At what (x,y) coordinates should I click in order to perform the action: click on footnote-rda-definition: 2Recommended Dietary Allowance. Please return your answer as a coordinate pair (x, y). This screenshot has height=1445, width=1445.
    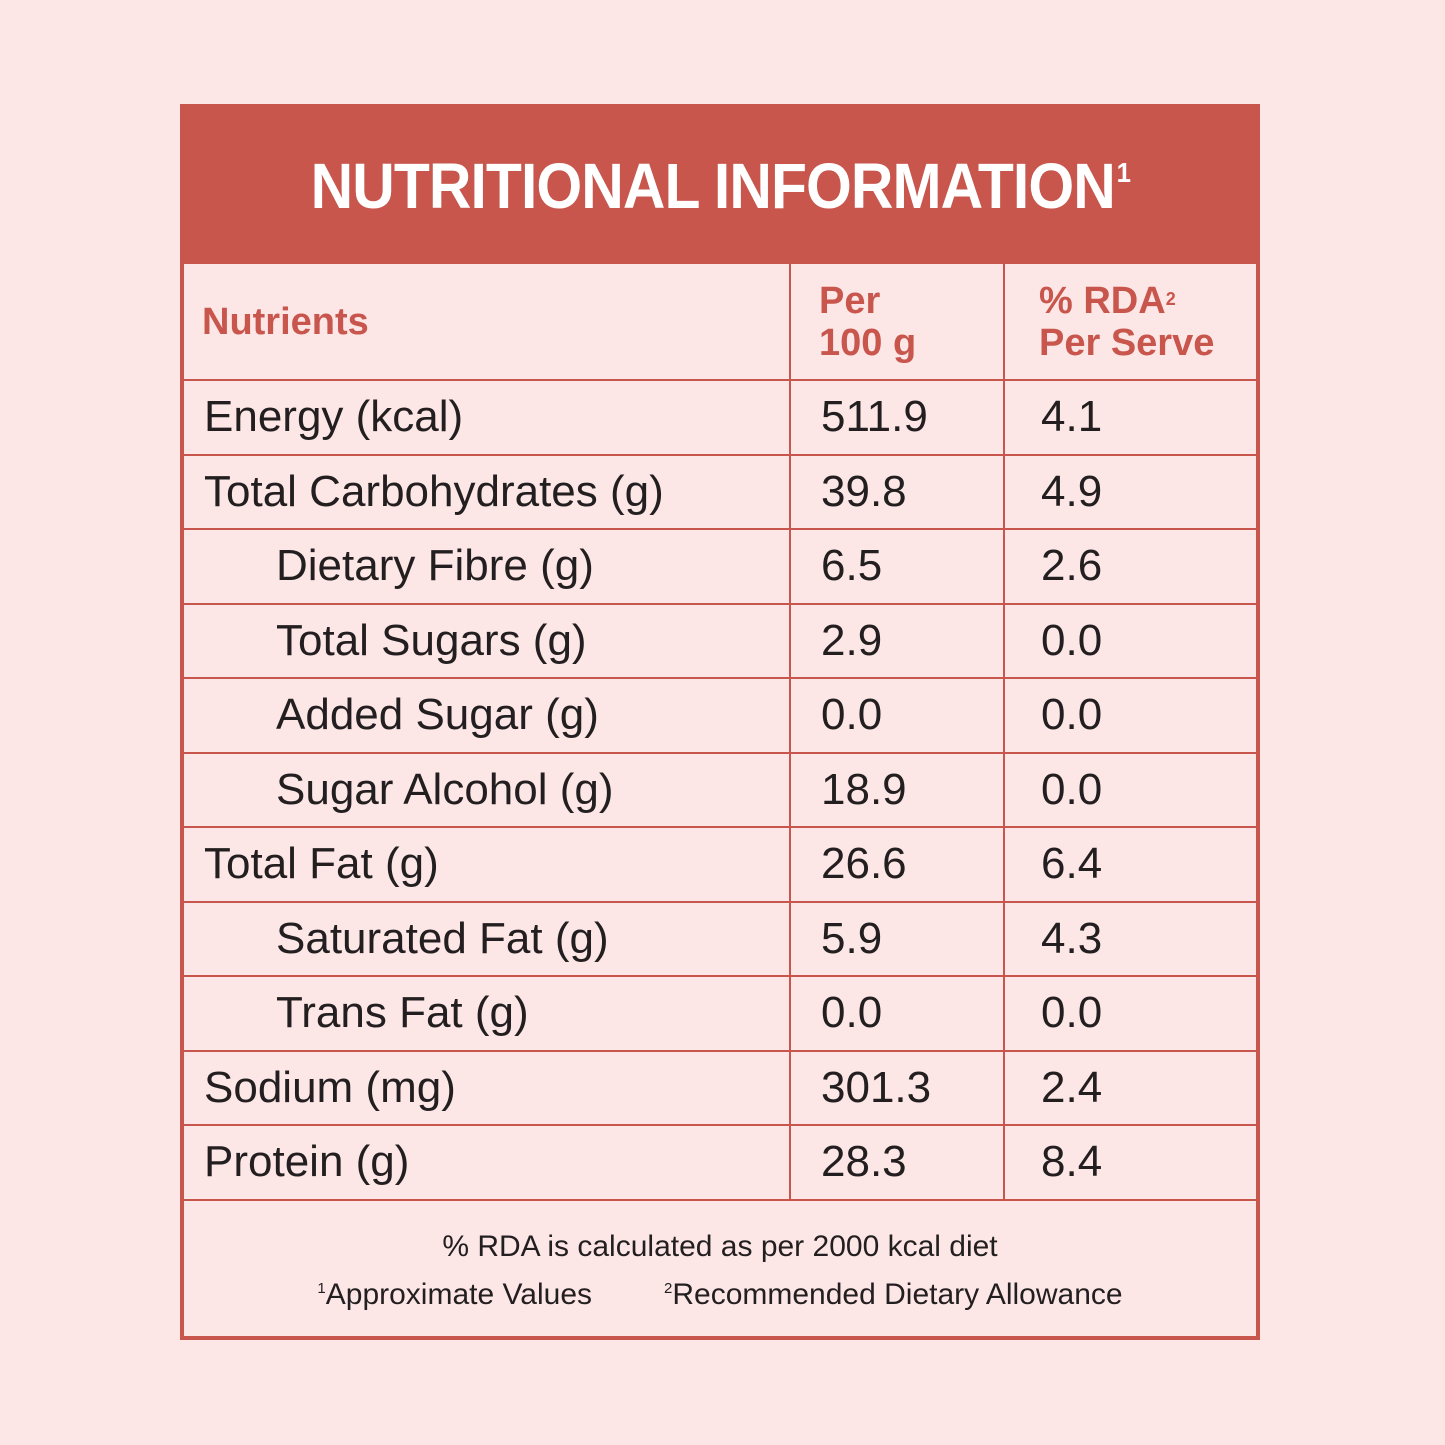
    Looking at the image, I should click on (893, 1294).